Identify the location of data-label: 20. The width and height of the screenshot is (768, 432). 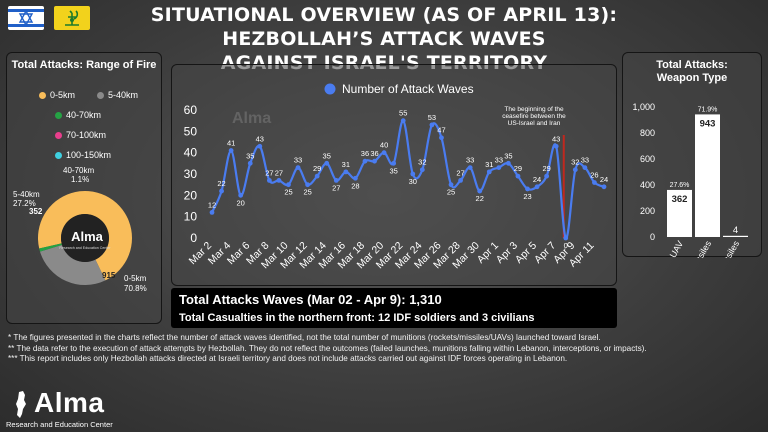
(241, 202).